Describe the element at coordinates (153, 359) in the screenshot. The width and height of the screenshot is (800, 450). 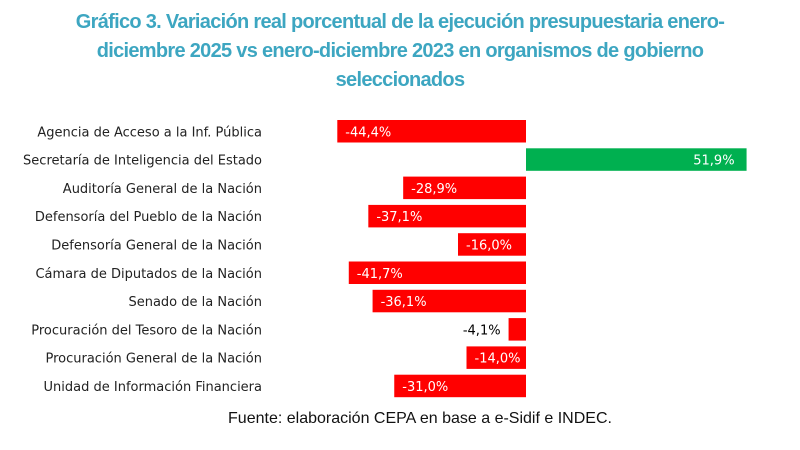
I see `category-label: Procuración General de la Nación` at that location.